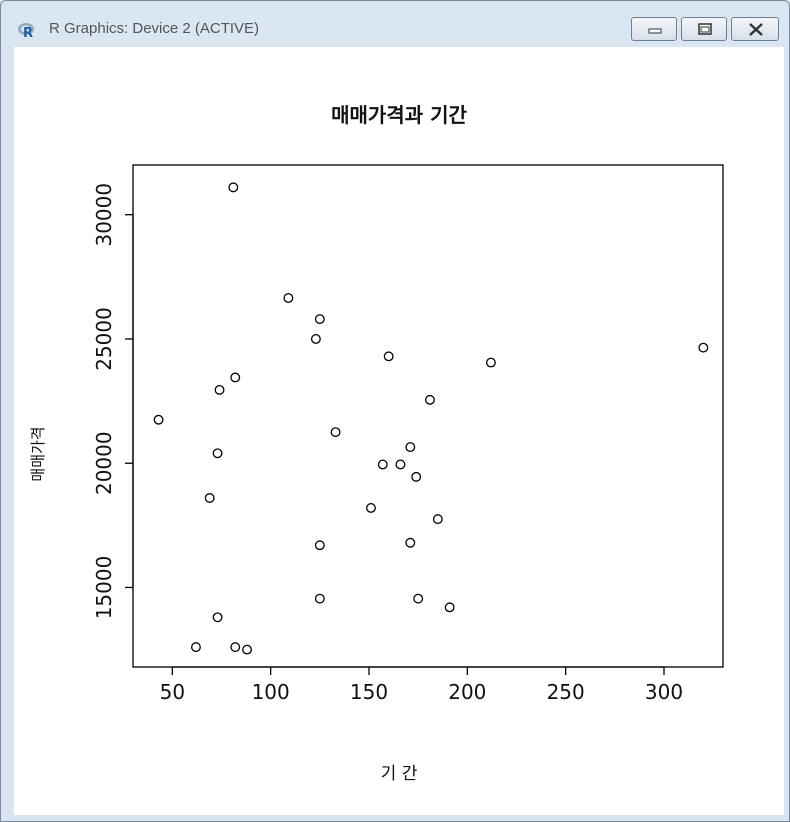  What do you see at coordinates (104, 339) in the screenshot?
I see `y-tick-label: 25000` at bounding box center [104, 339].